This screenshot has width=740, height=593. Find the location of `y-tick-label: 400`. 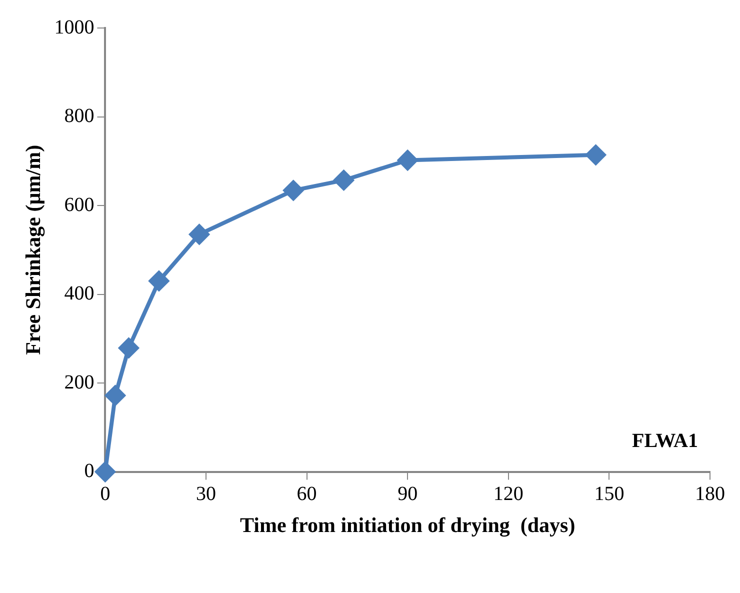

y-tick-label: 400 is located at coordinates (79, 293).